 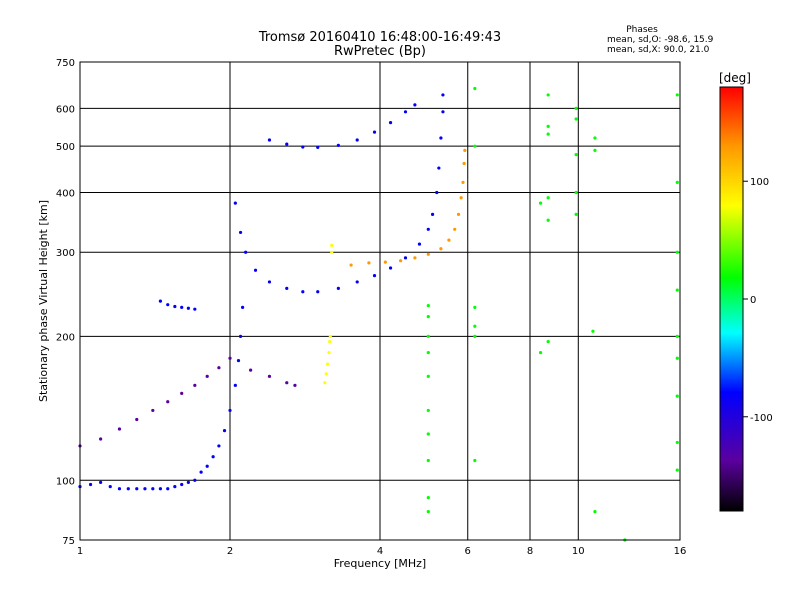 I want to click on x-axis-ticks: 1 2 4 6 8 10 16, so click(x=382, y=551).